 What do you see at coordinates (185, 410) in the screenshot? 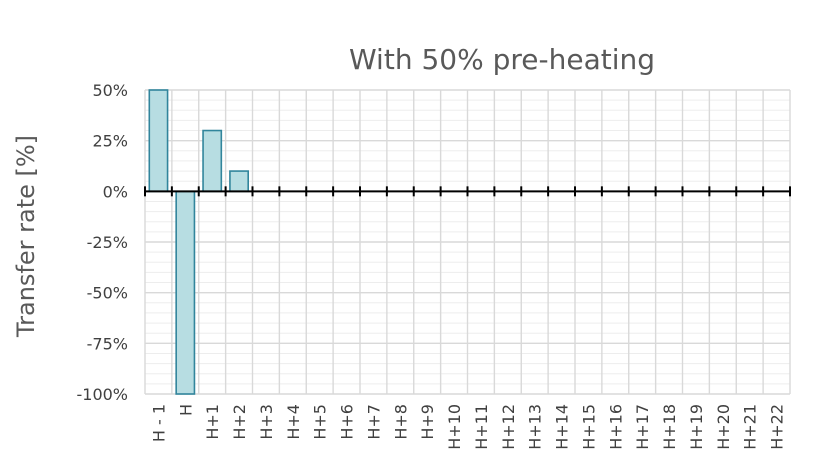
I see `x-tick-label: H` at bounding box center [185, 410].